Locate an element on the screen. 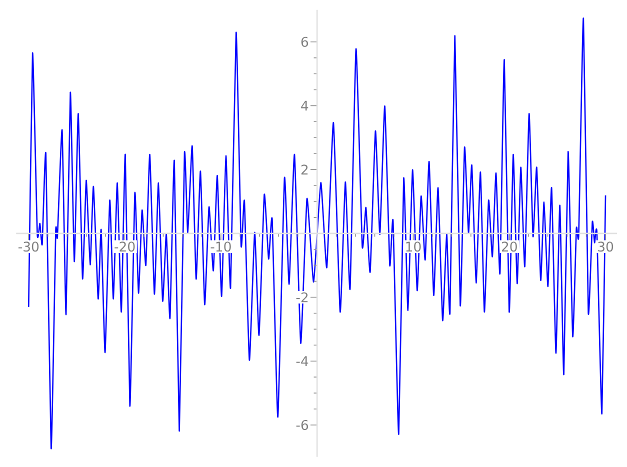  y-tick-label: -6 is located at coordinates (302, 425).